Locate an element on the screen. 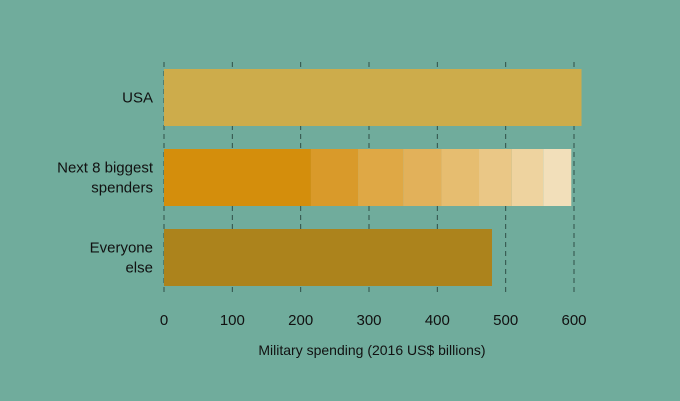 The width and height of the screenshot is (680, 401). category-label-1: USA is located at coordinates (137, 98).